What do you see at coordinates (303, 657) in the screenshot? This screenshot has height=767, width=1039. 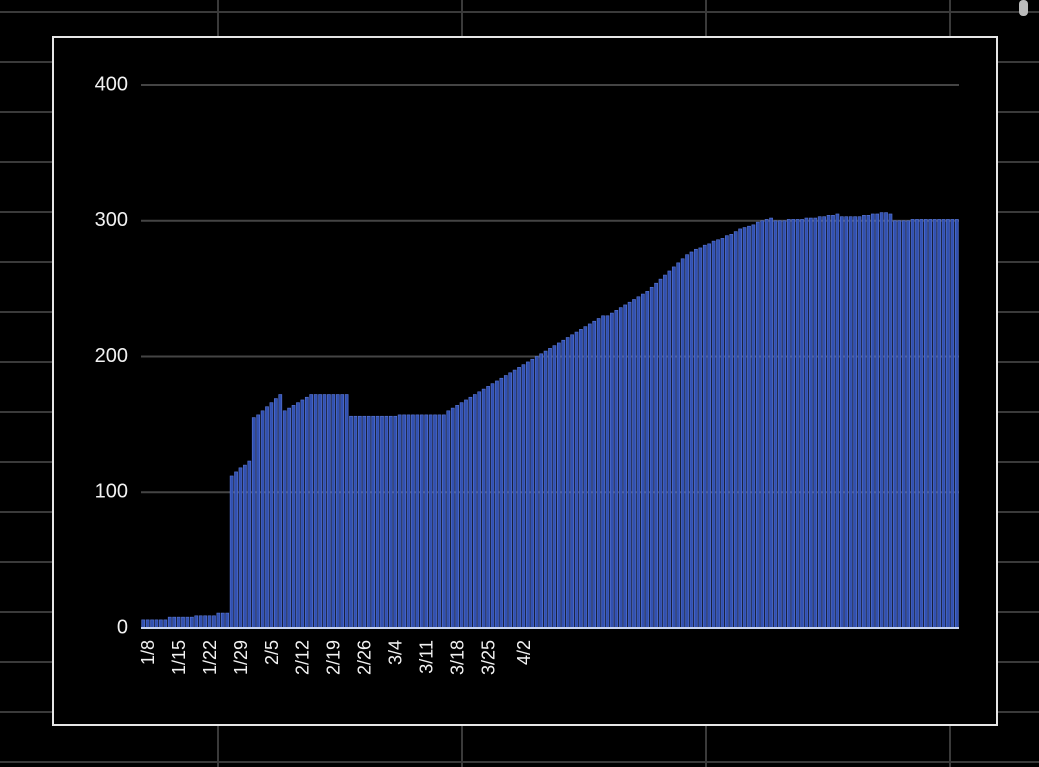 I see `x-tick-label: 2/12` at bounding box center [303, 657].